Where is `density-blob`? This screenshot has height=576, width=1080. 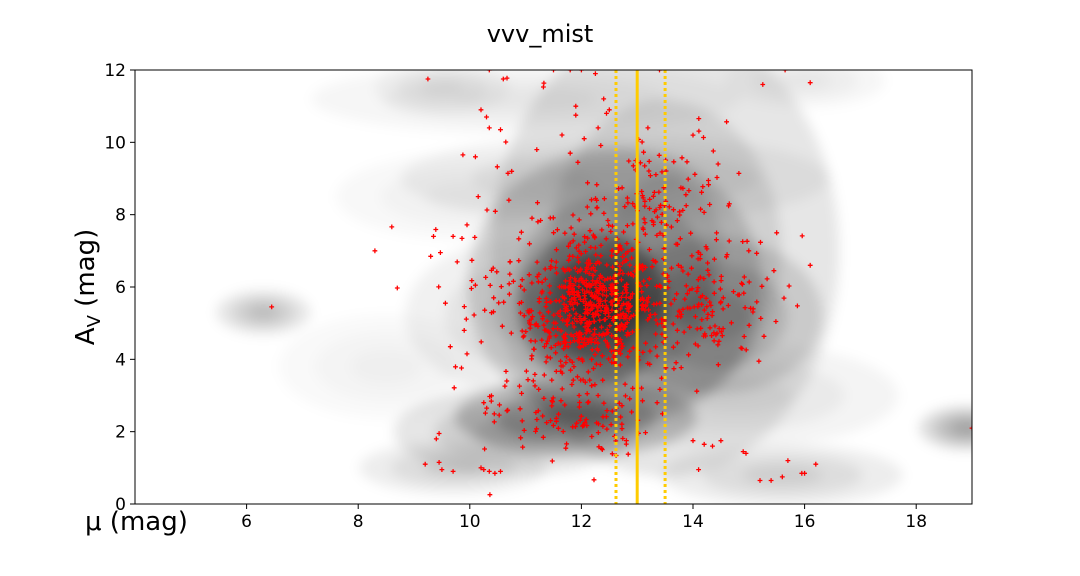
density-blob is located at coordinates (263, 312).